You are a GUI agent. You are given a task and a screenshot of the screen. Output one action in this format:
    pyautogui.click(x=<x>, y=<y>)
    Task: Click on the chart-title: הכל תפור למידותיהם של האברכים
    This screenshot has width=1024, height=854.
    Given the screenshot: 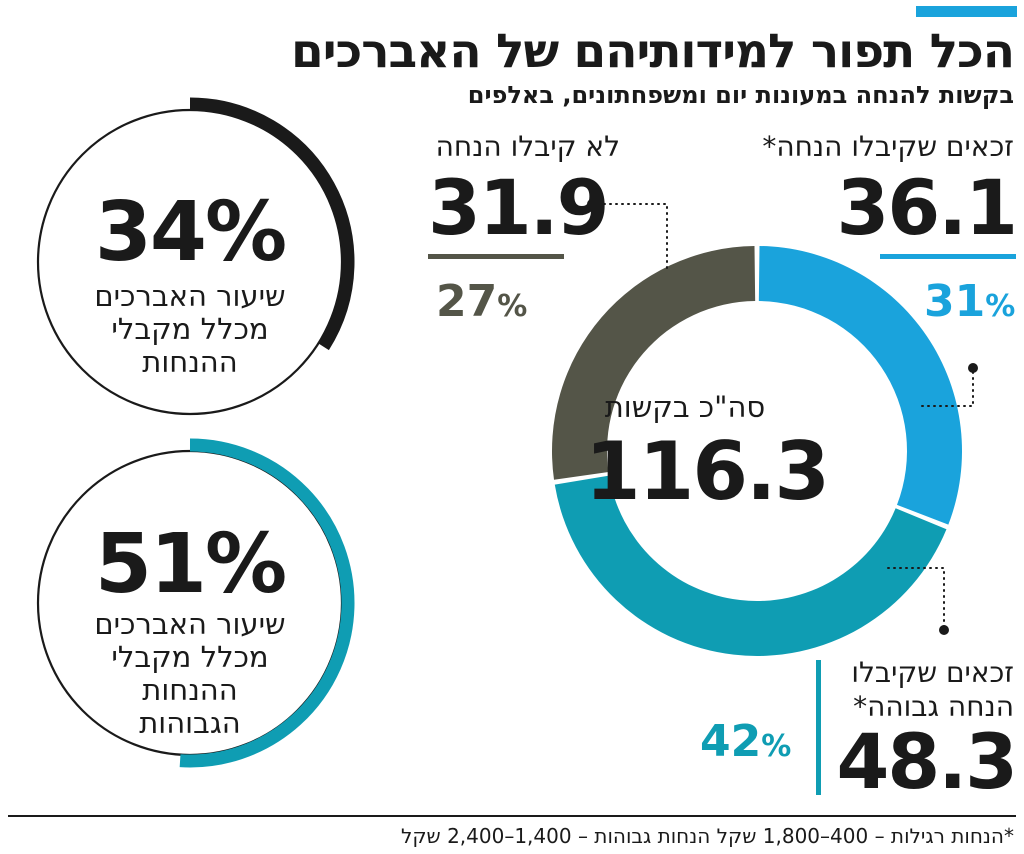 What is the action you would take?
    pyautogui.click(x=653, y=51)
    